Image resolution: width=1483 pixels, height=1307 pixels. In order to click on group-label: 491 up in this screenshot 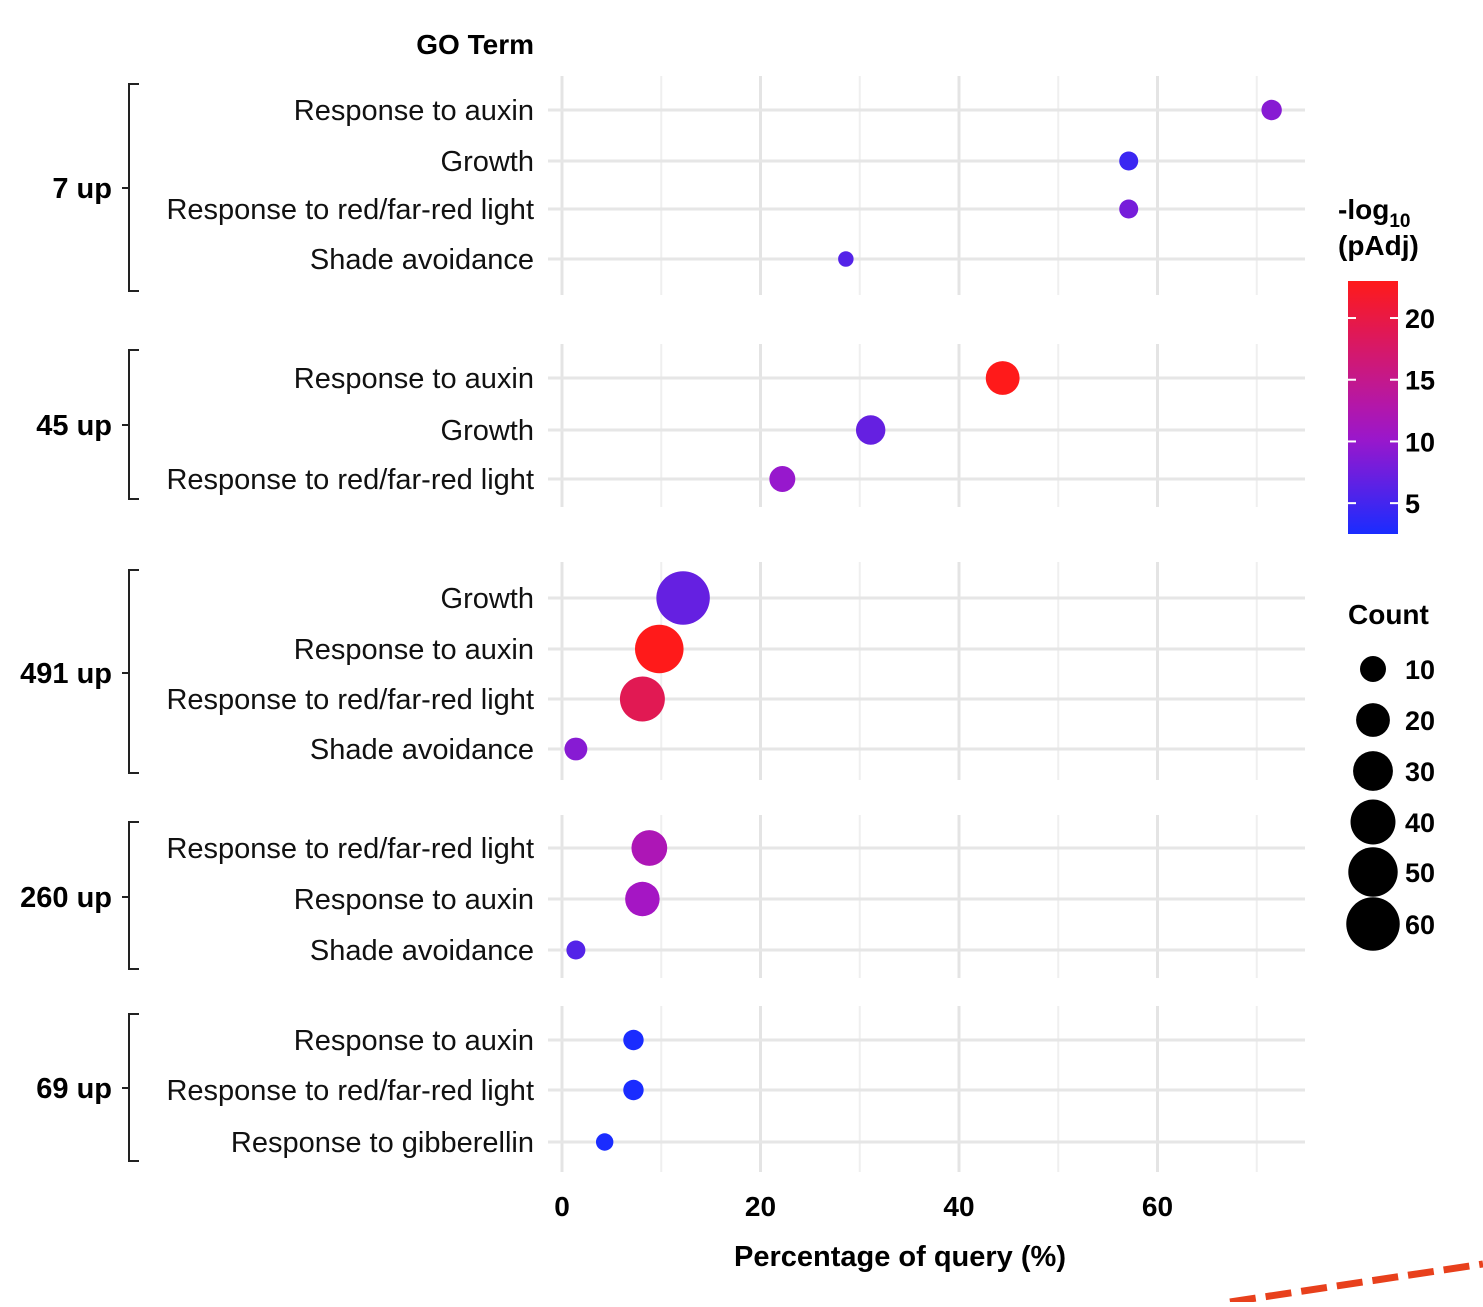, I will do `click(66, 674)`.